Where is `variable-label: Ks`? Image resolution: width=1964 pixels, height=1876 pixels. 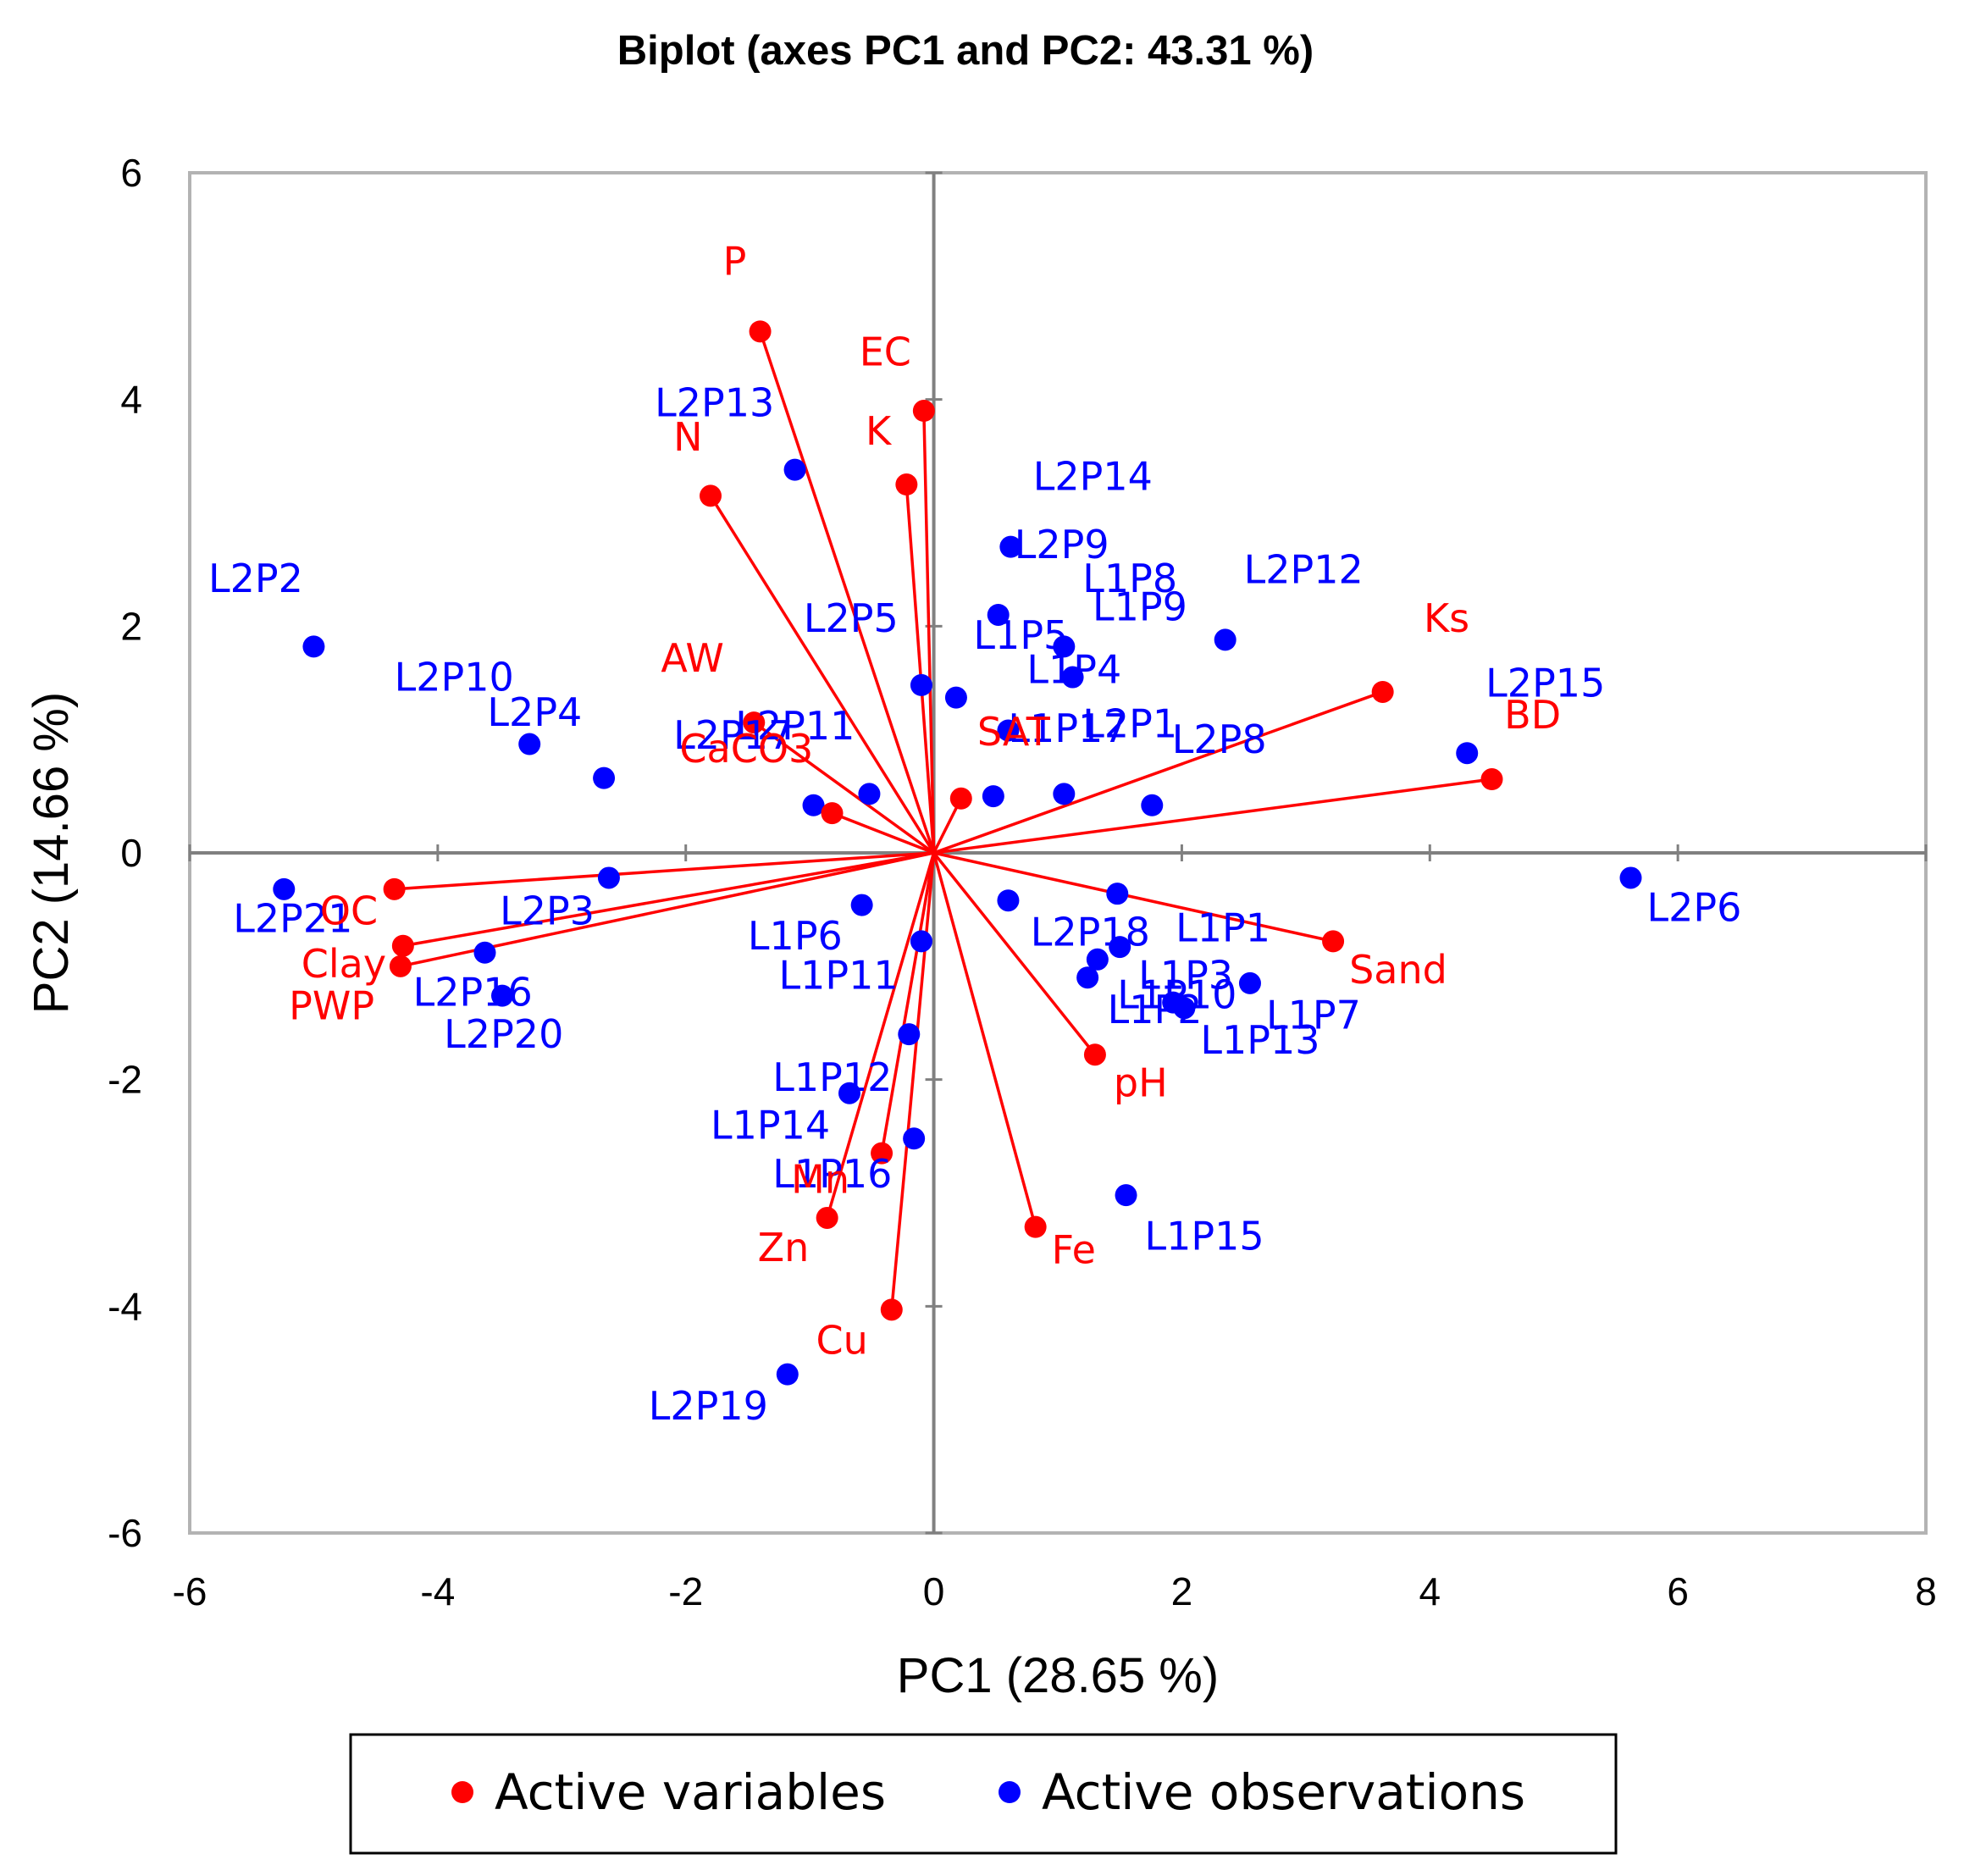
variable-label: Ks is located at coordinates (1446, 618).